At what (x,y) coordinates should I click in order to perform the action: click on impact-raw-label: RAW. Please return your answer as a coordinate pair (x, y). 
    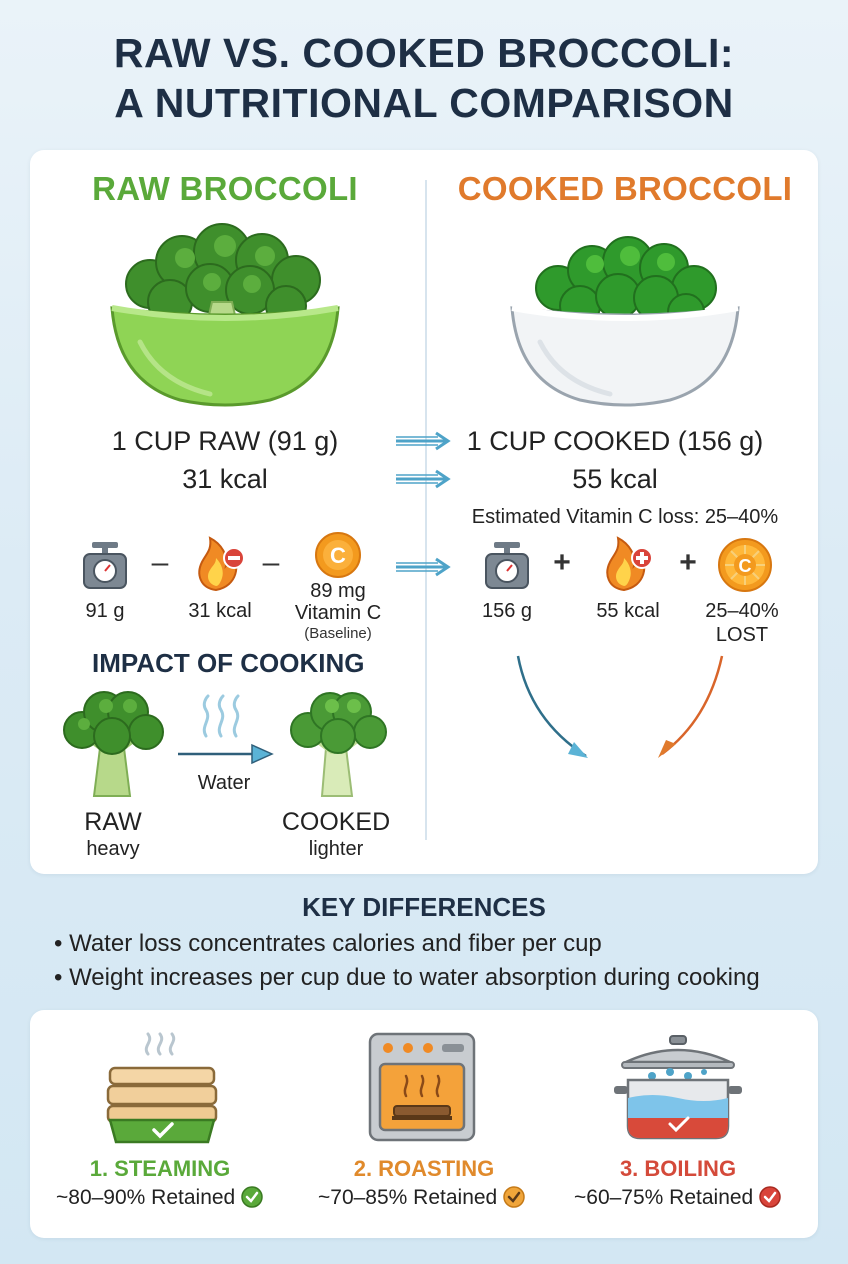
    Looking at the image, I should click on (113, 822).